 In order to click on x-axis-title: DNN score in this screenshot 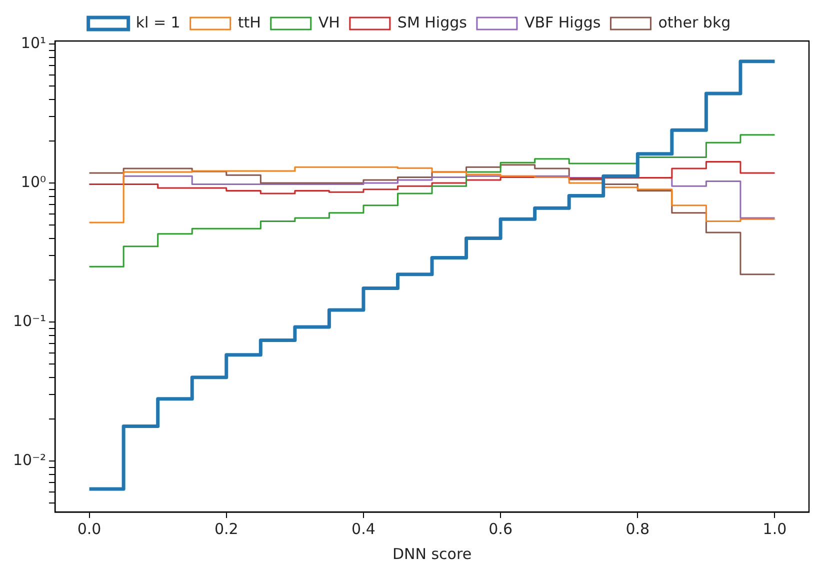, I will do `click(432, 553)`.